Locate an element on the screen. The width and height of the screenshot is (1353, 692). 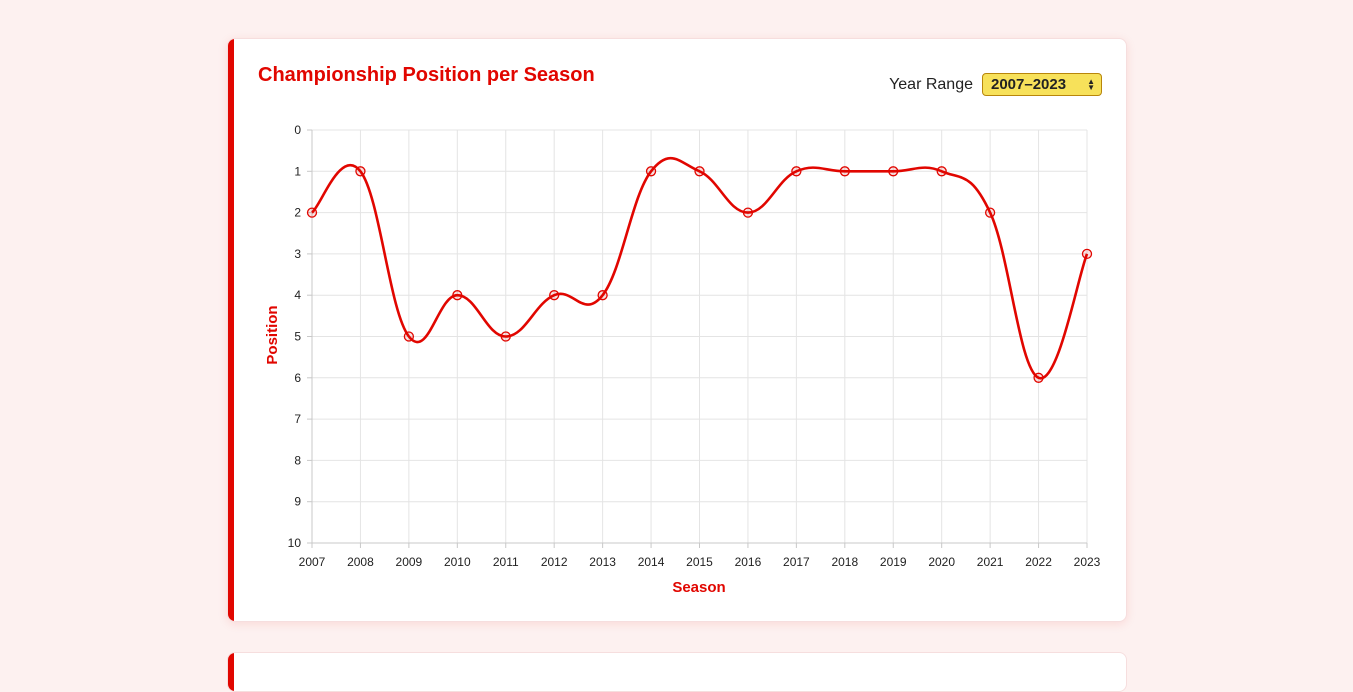
y-axis-label: Position is located at coordinates (272, 334).